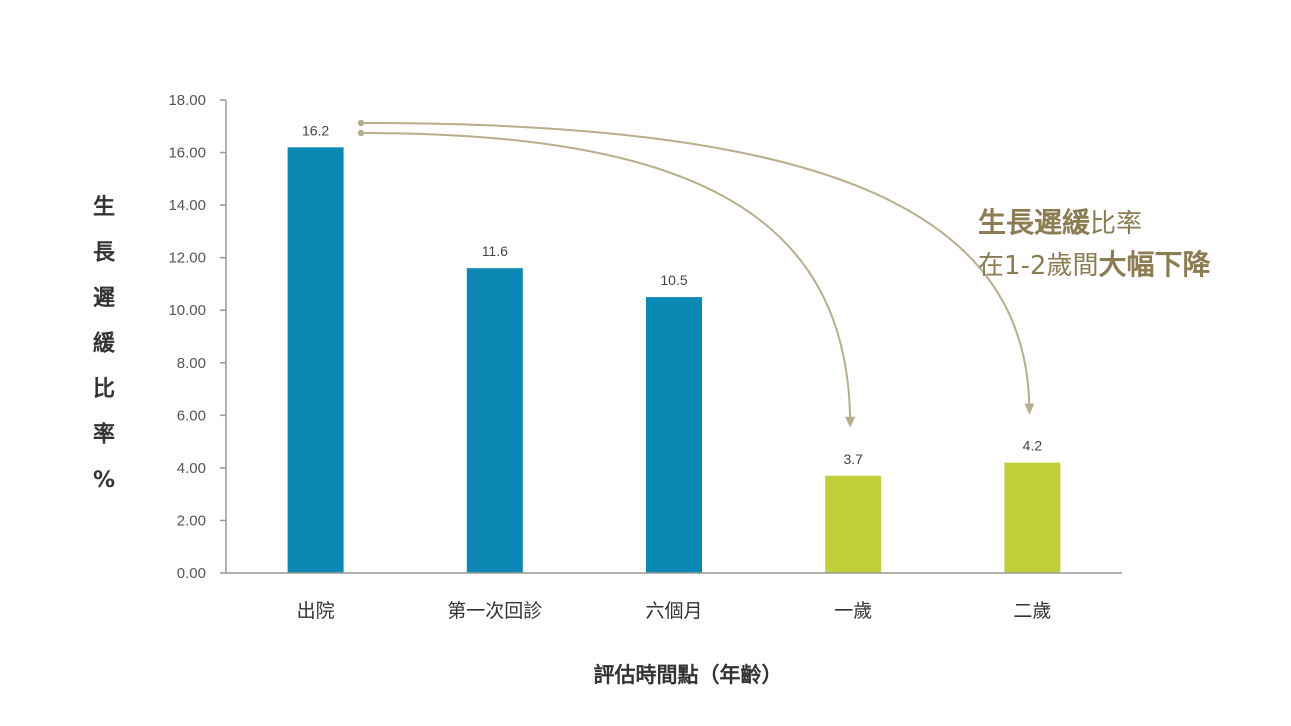  What do you see at coordinates (187, 258) in the screenshot?
I see `y-tick-label: 12.00` at bounding box center [187, 258].